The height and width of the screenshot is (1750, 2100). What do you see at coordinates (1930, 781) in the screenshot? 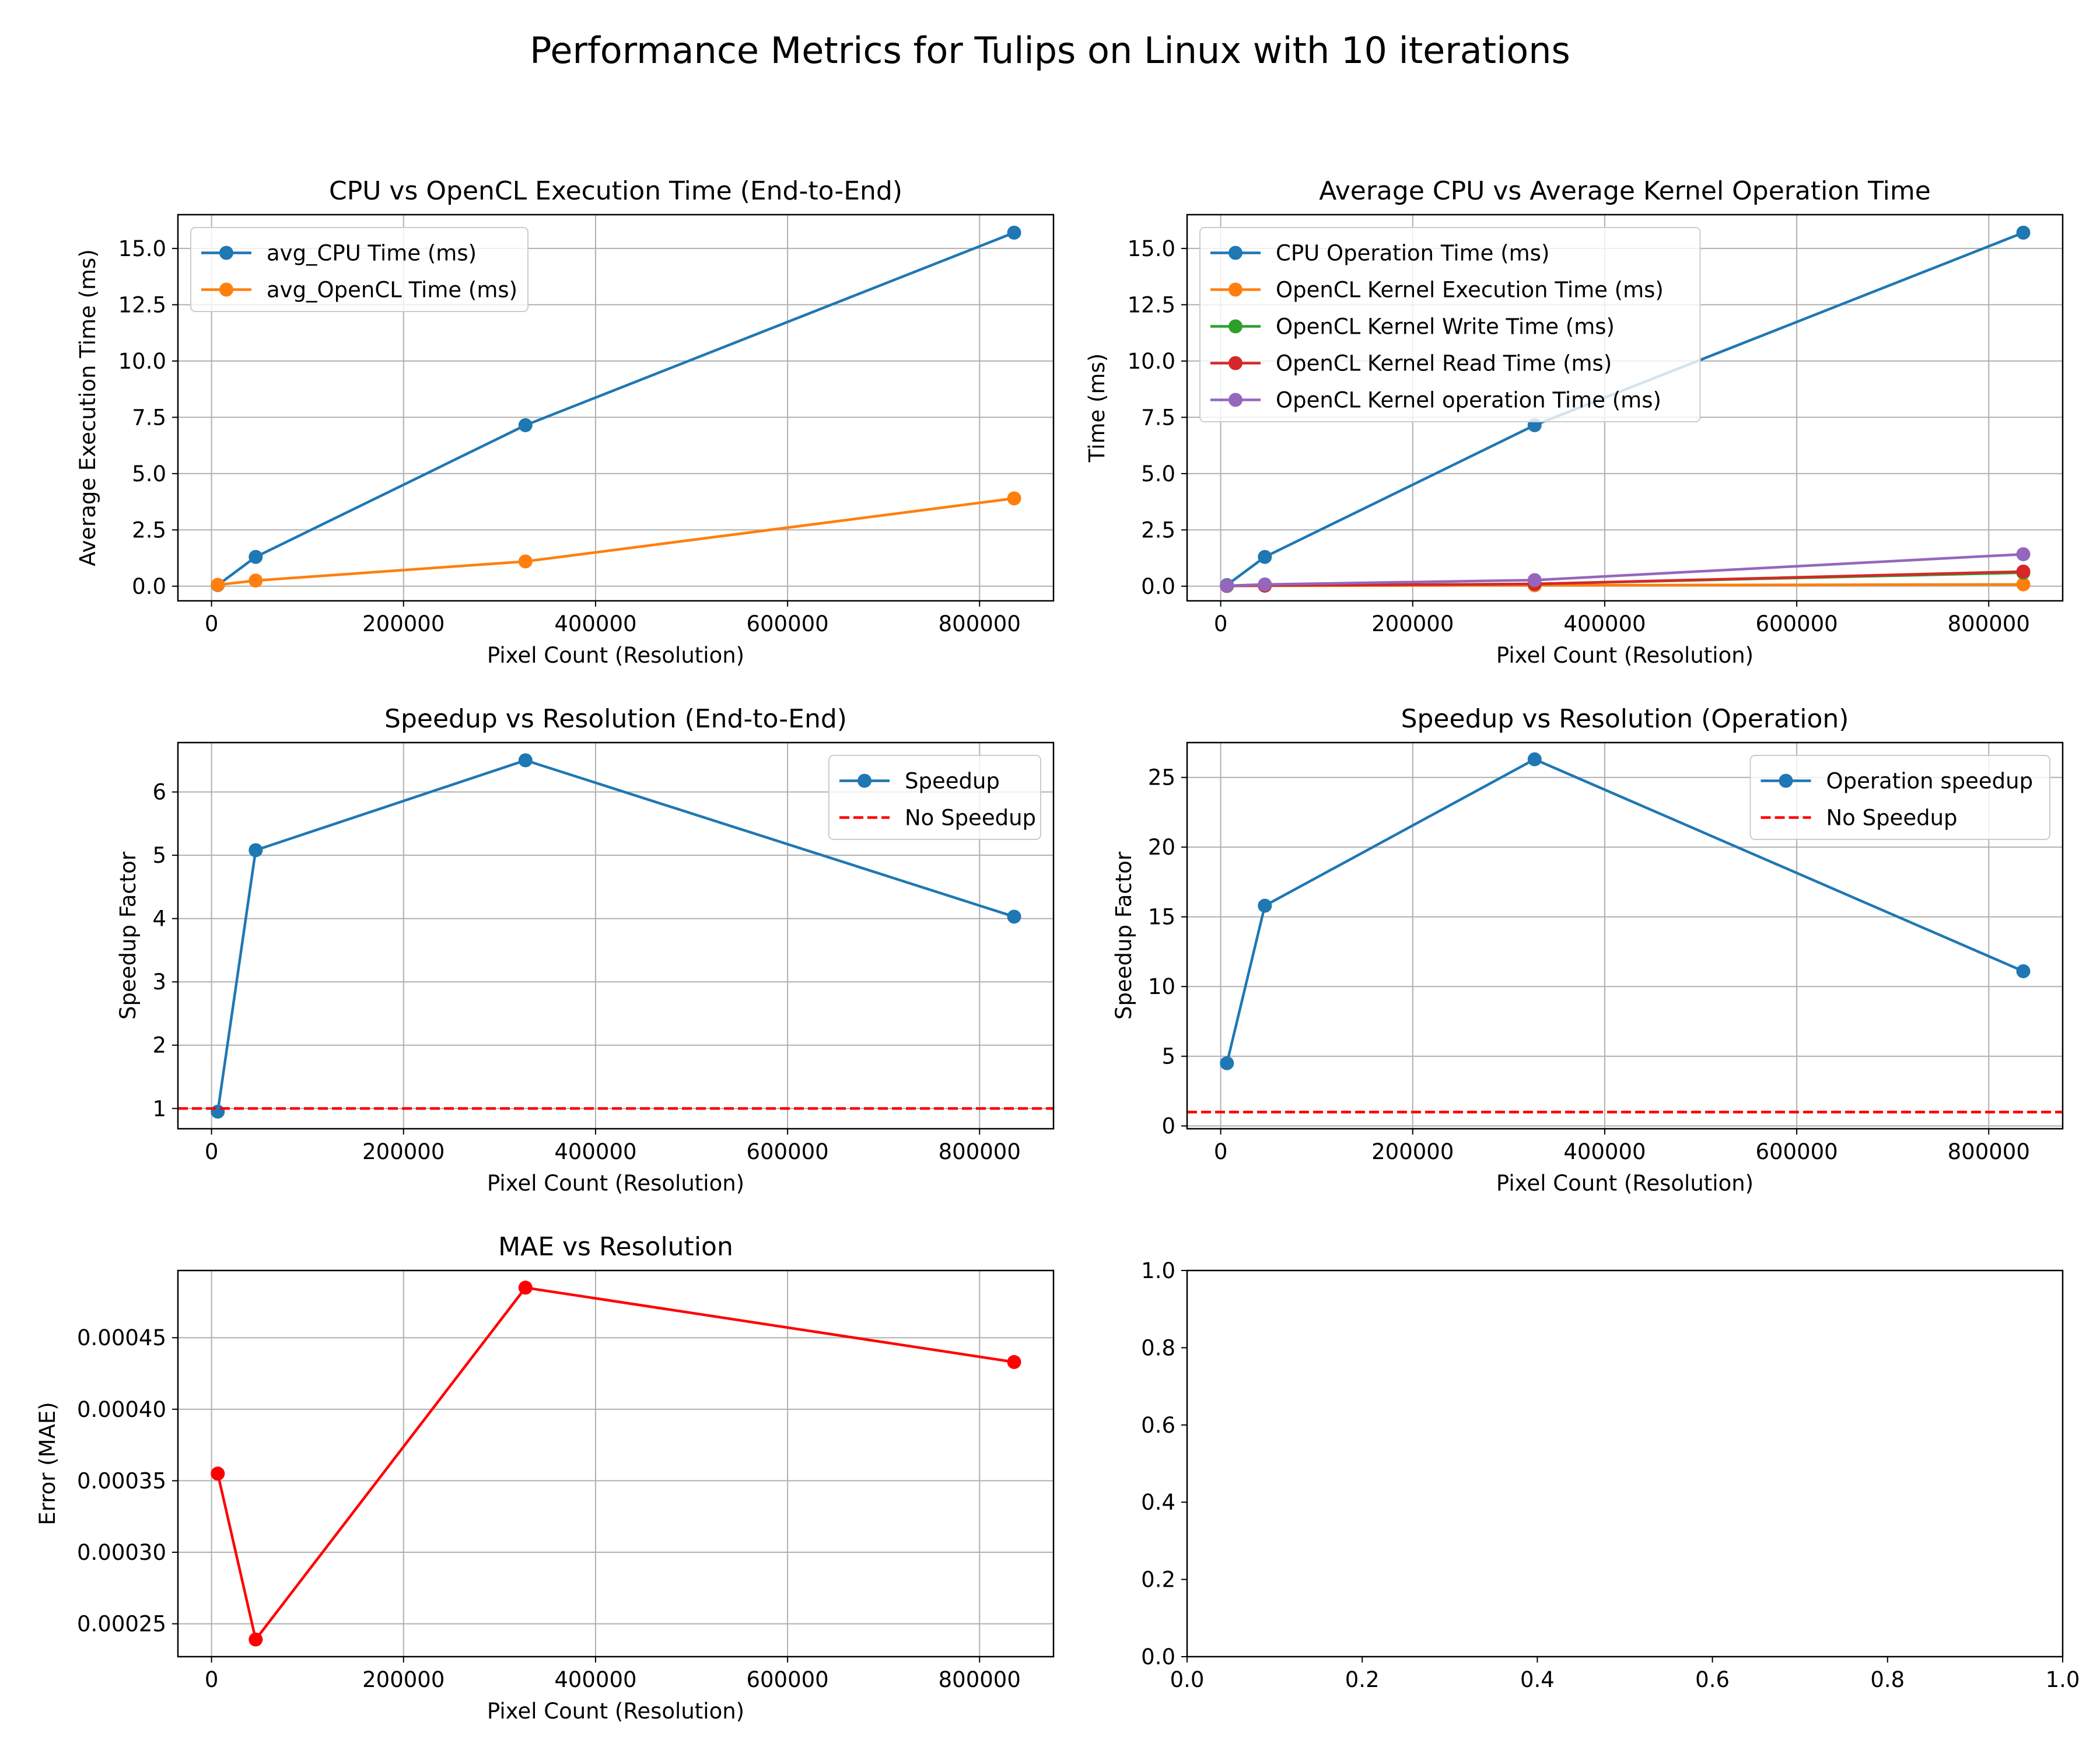
I see `legend-label: Operation speedup` at bounding box center [1930, 781].